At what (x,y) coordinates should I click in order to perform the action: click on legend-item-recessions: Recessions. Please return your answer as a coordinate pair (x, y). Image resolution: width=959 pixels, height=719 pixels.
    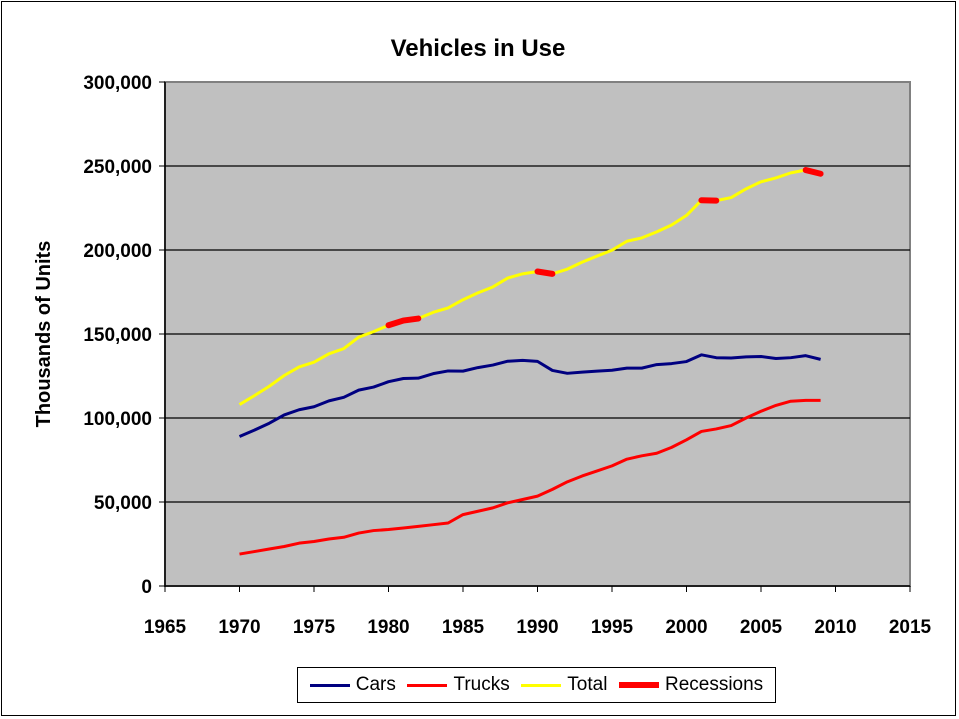
    Looking at the image, I should click on (691, 685).